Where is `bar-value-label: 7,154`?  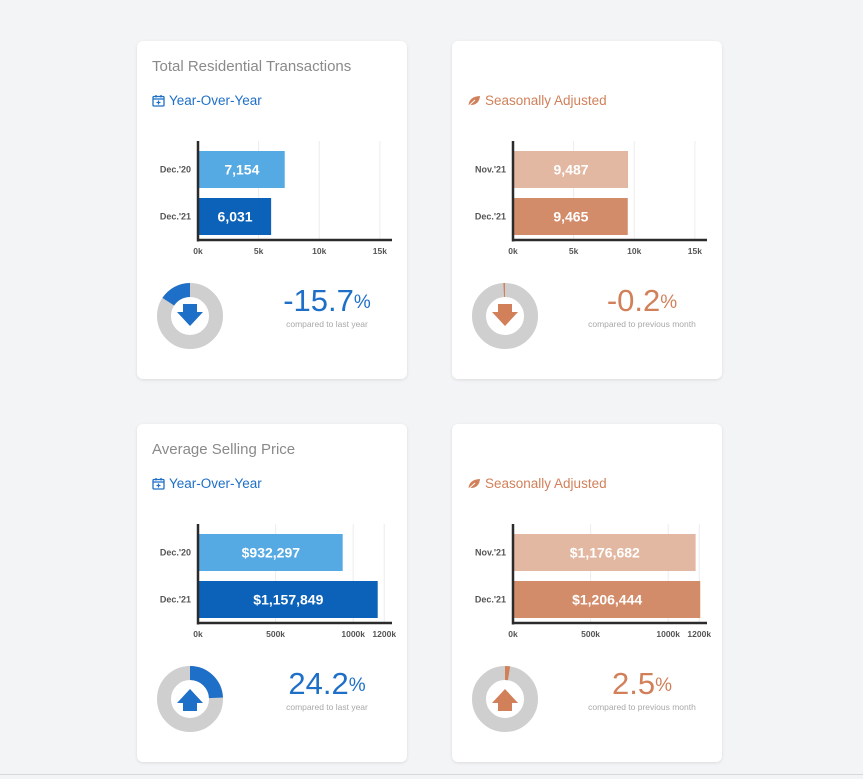 bar-value-label: 7,154 is located at coordinates (241, 170).